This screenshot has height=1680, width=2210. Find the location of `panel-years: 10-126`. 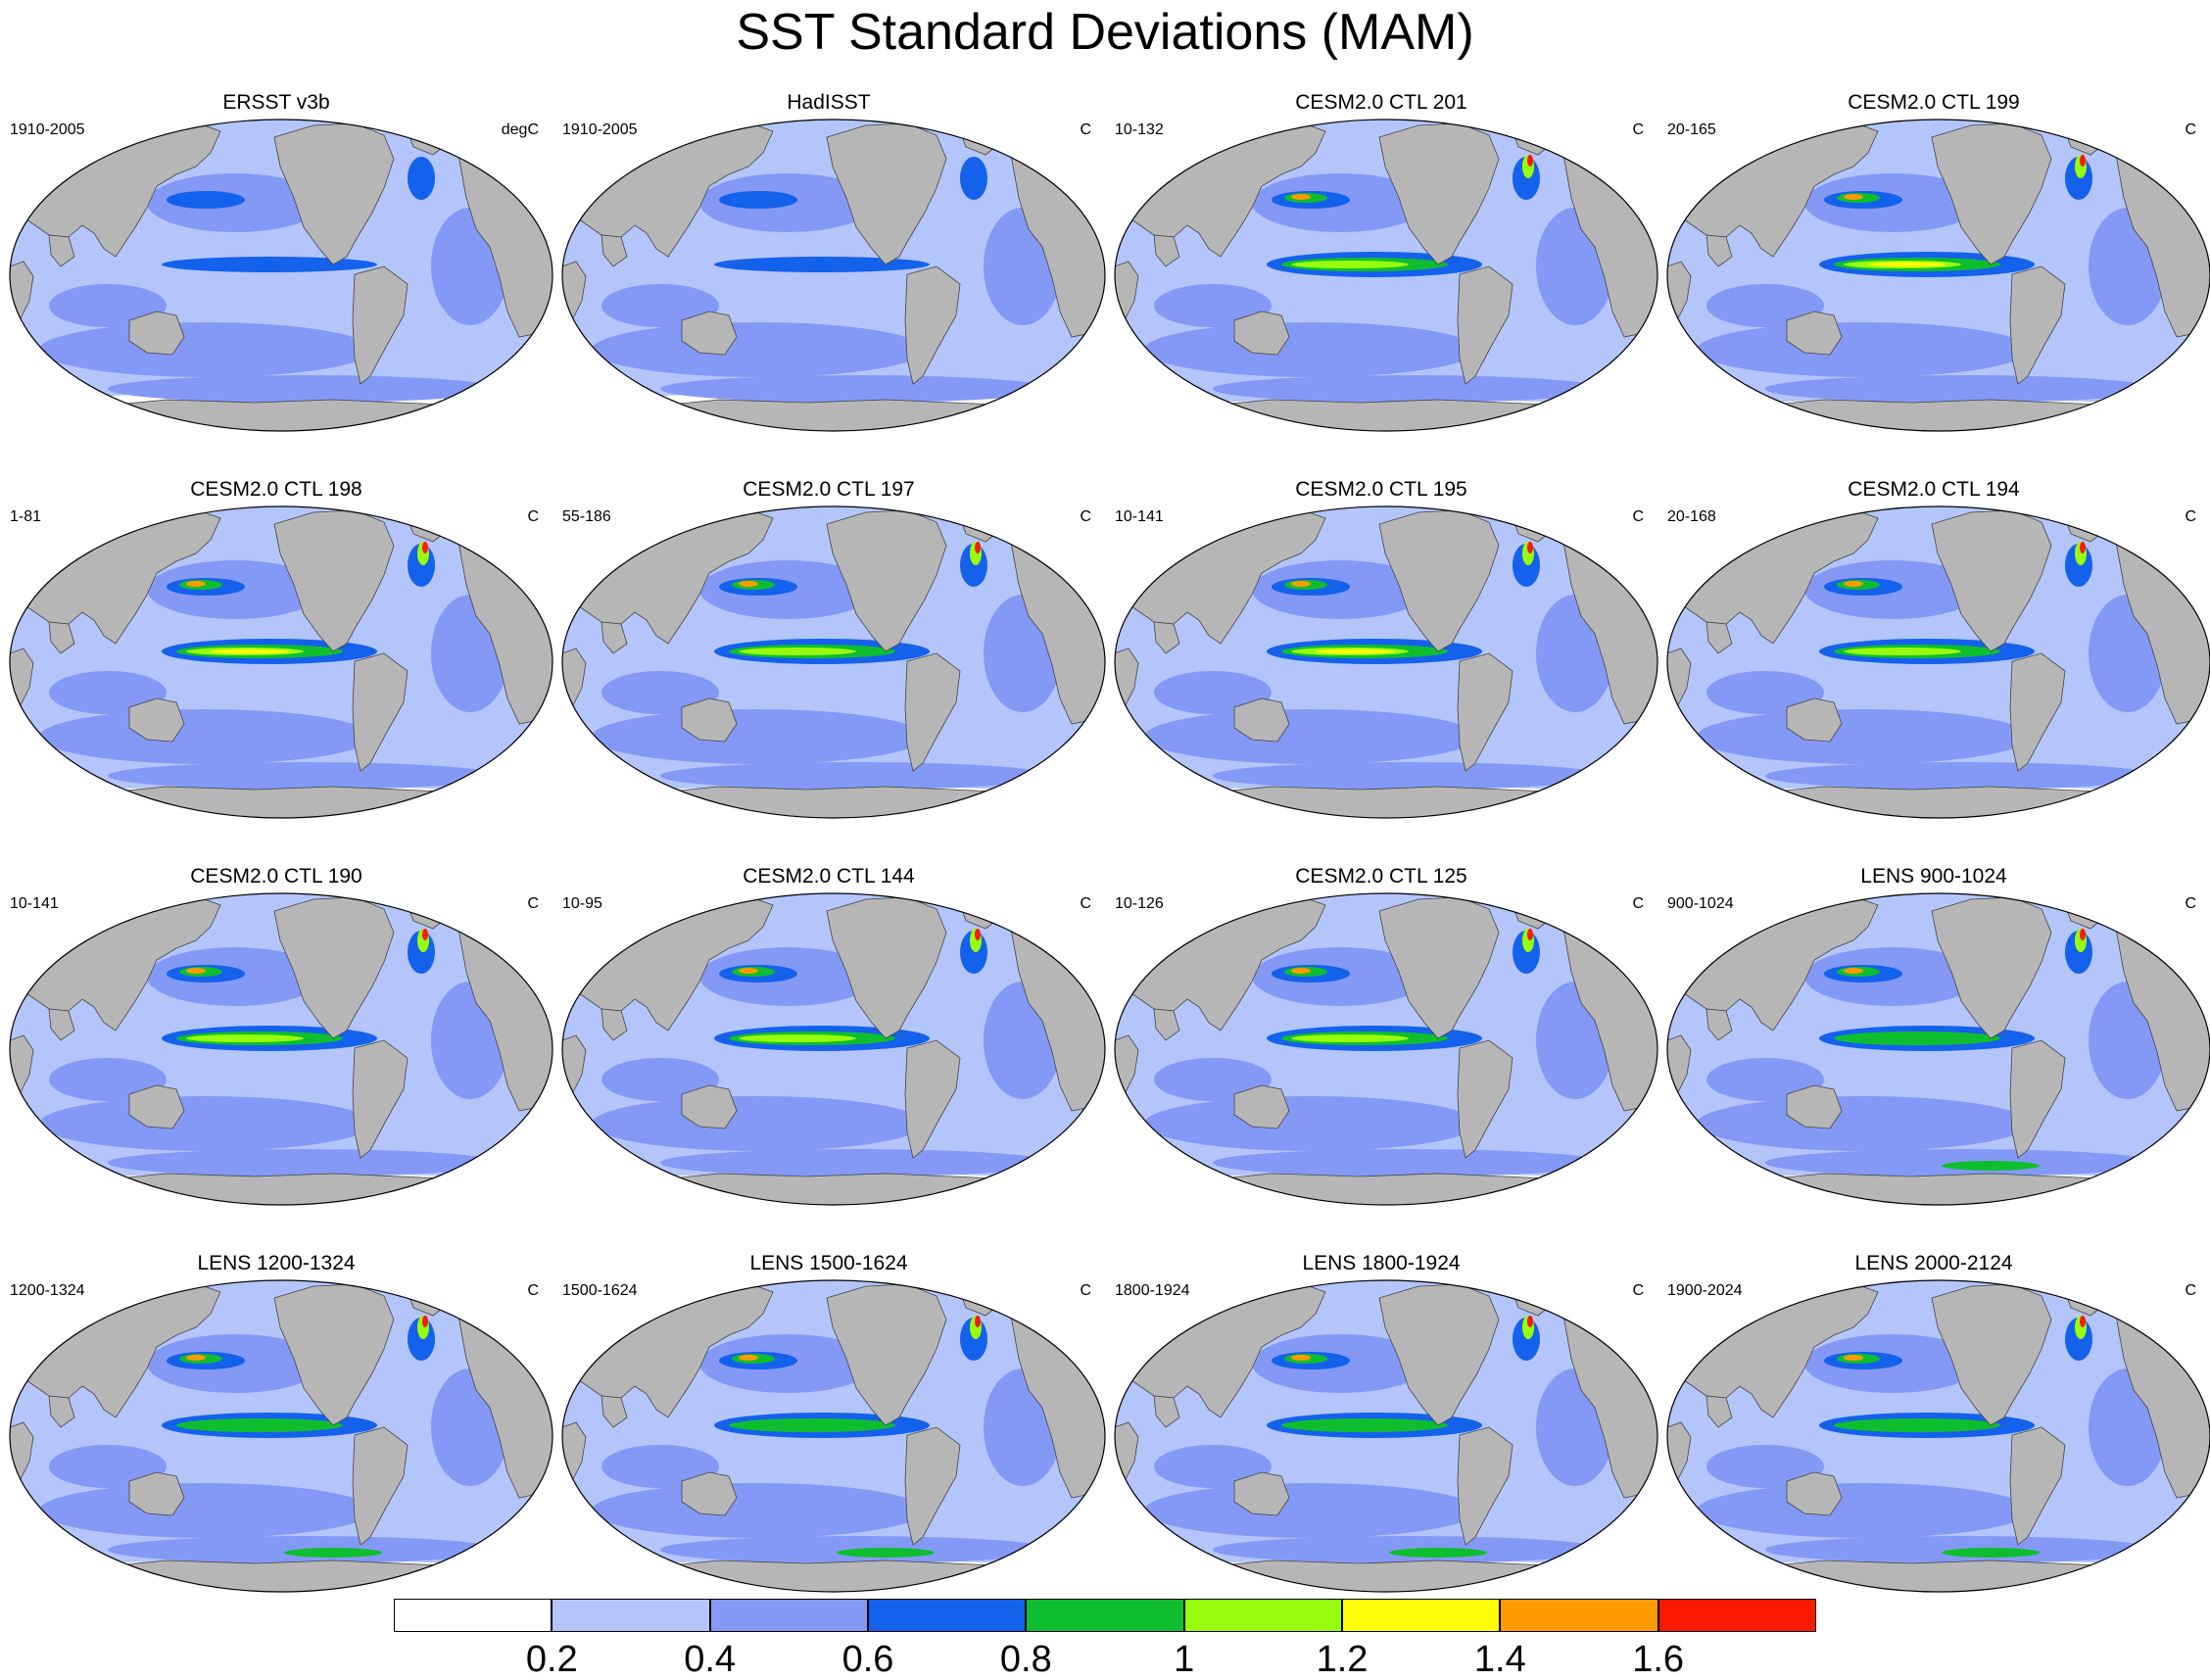

panel-years: 10-126 is located at coordinates (1139, 903).